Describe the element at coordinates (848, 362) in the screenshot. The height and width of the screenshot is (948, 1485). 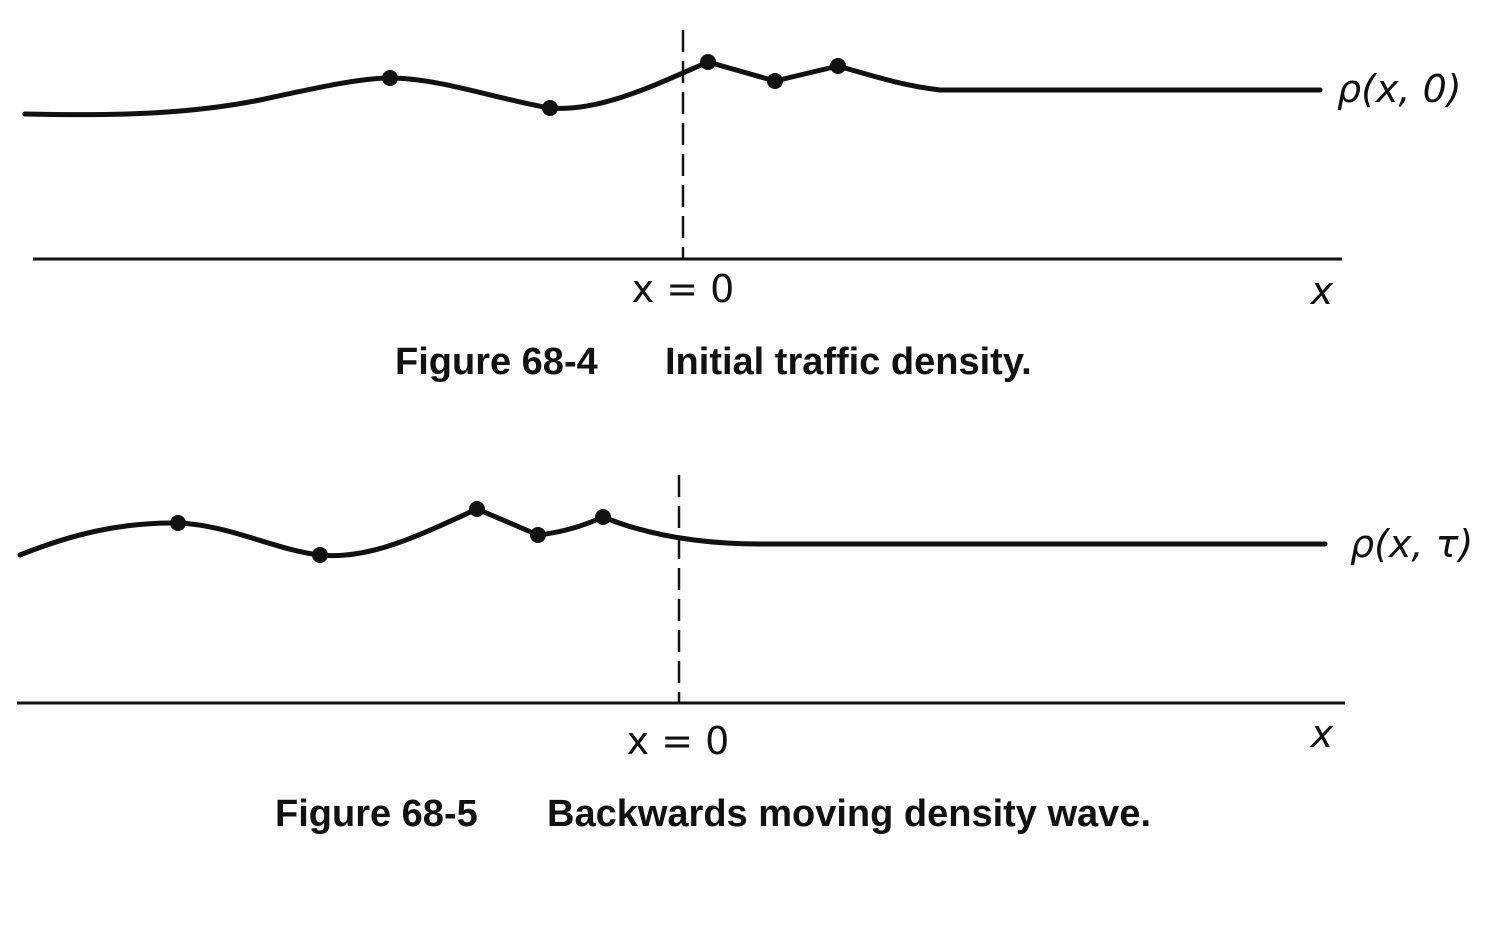
I see `caption-text: Initial traffic density.` at that location.